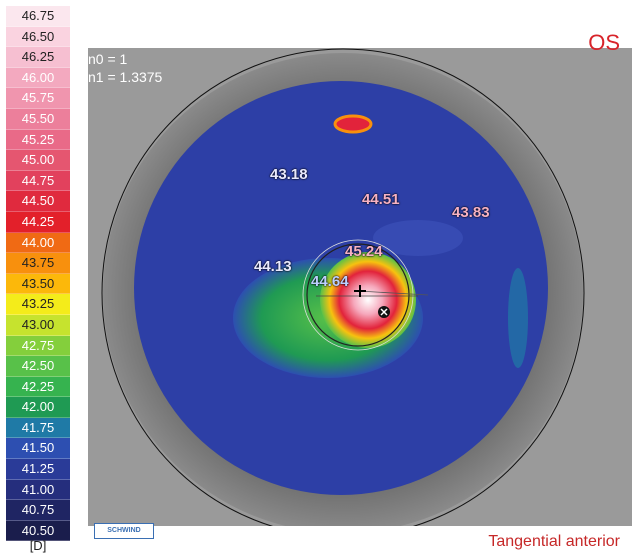  Describe the element at coordinates (353, 124) in the screenshot. I see `upper-hot-spot` at that location.